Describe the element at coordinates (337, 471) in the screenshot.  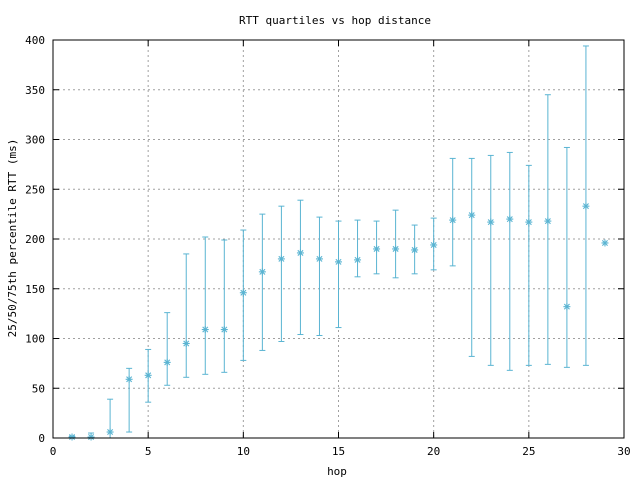
I see `x-axis-label: hop` at that location.